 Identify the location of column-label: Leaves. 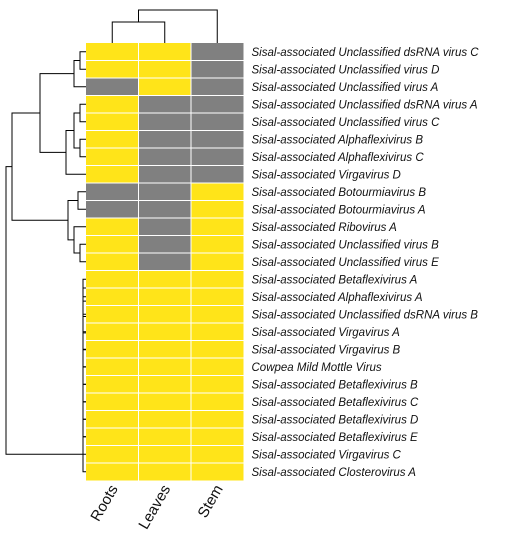
(154, 507).